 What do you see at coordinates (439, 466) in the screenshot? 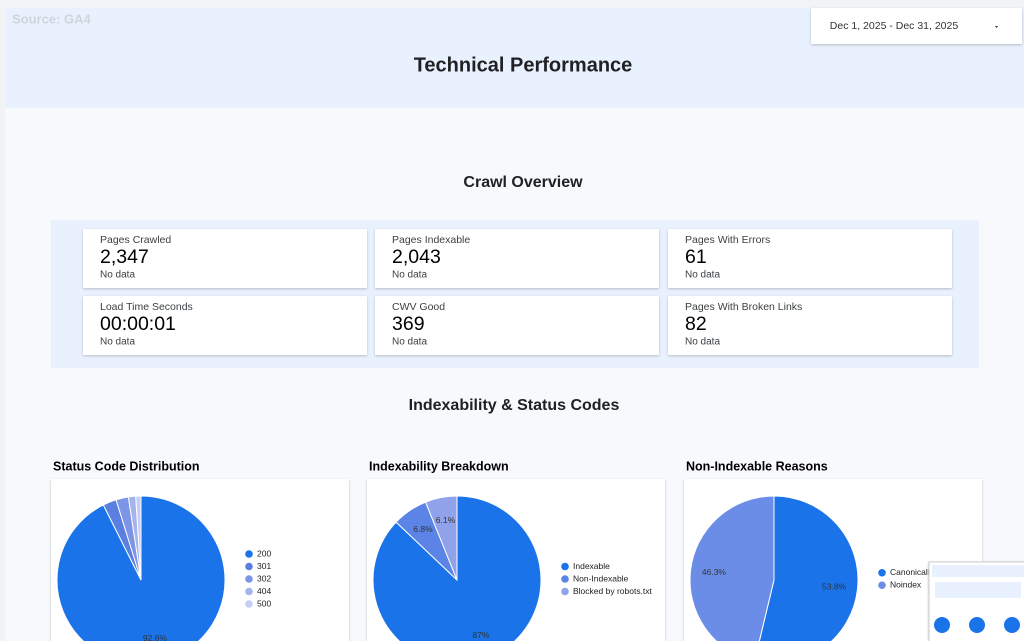
I see `chart-title: Indexability Breakdown` at bounding box center [439, 466].